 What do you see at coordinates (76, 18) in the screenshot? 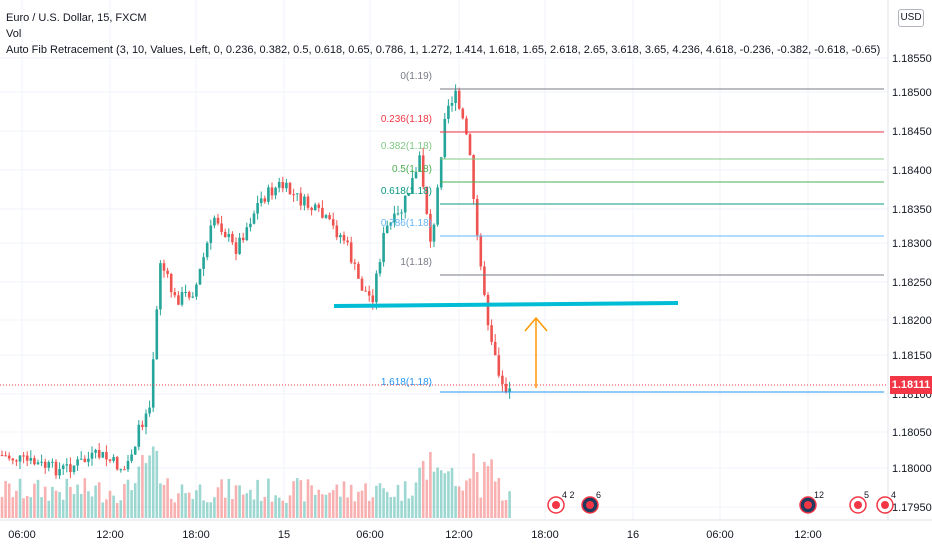
I see `symbol-title: Euro / U.S. Dollar, 15, FXCM` at bounding box center [76, 18].